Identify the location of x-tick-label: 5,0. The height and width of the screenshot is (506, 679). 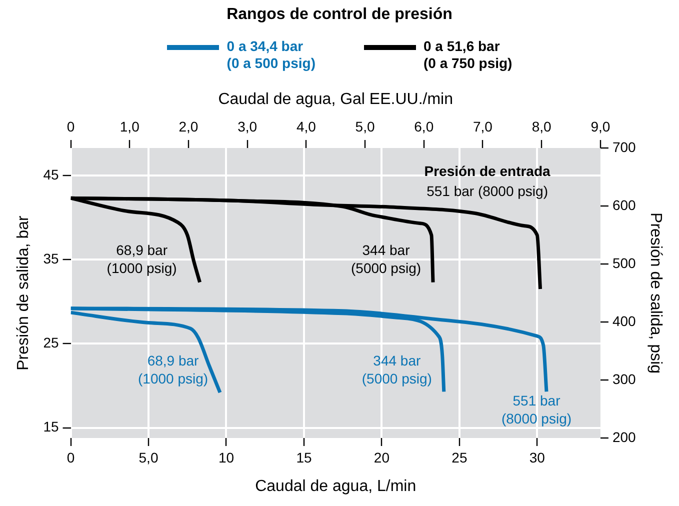
(148, 457).